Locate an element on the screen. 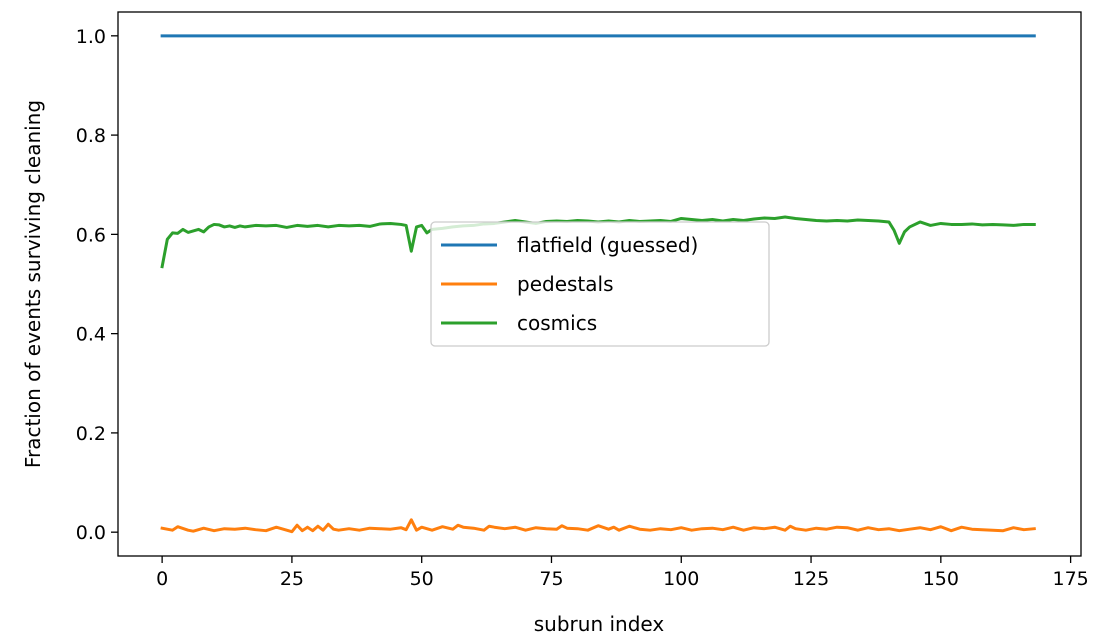 The width and height of the screenshot is (1104, 639). x-tick-label: 0 is located at coordinates (162, 579).